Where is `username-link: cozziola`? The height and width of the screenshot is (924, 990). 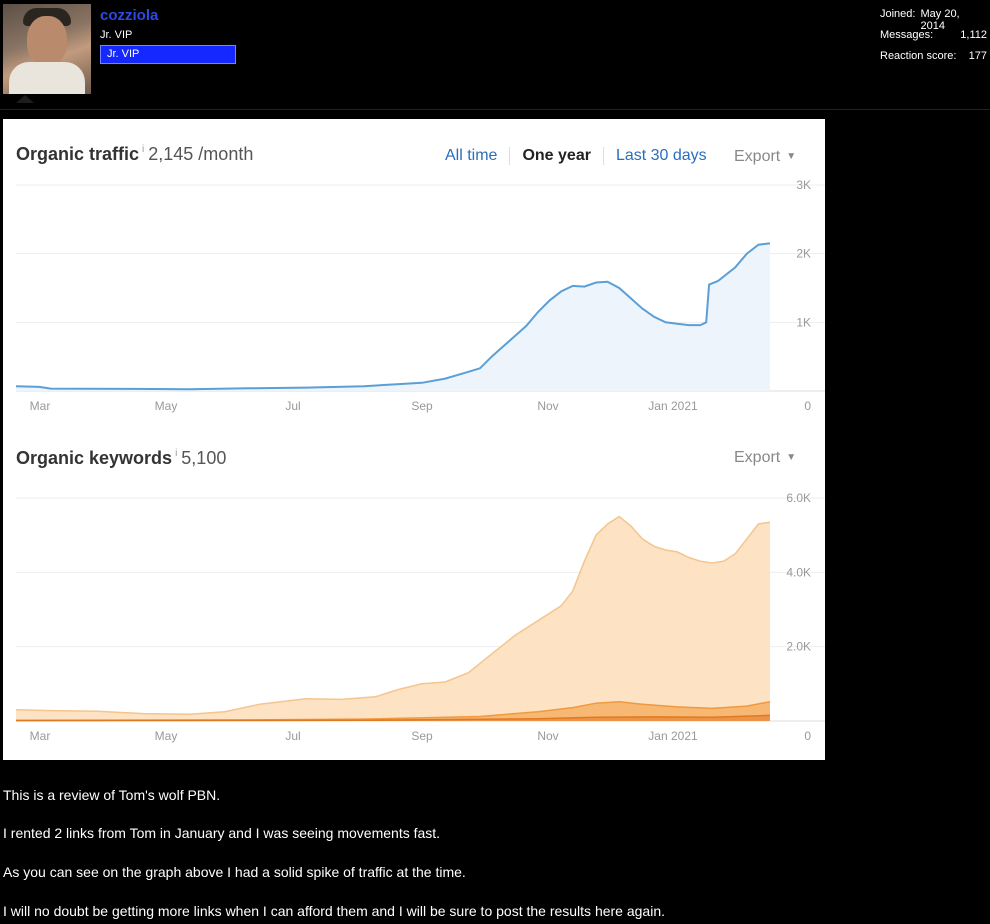 username-link: cozziola is located at coordinates (129, 15).